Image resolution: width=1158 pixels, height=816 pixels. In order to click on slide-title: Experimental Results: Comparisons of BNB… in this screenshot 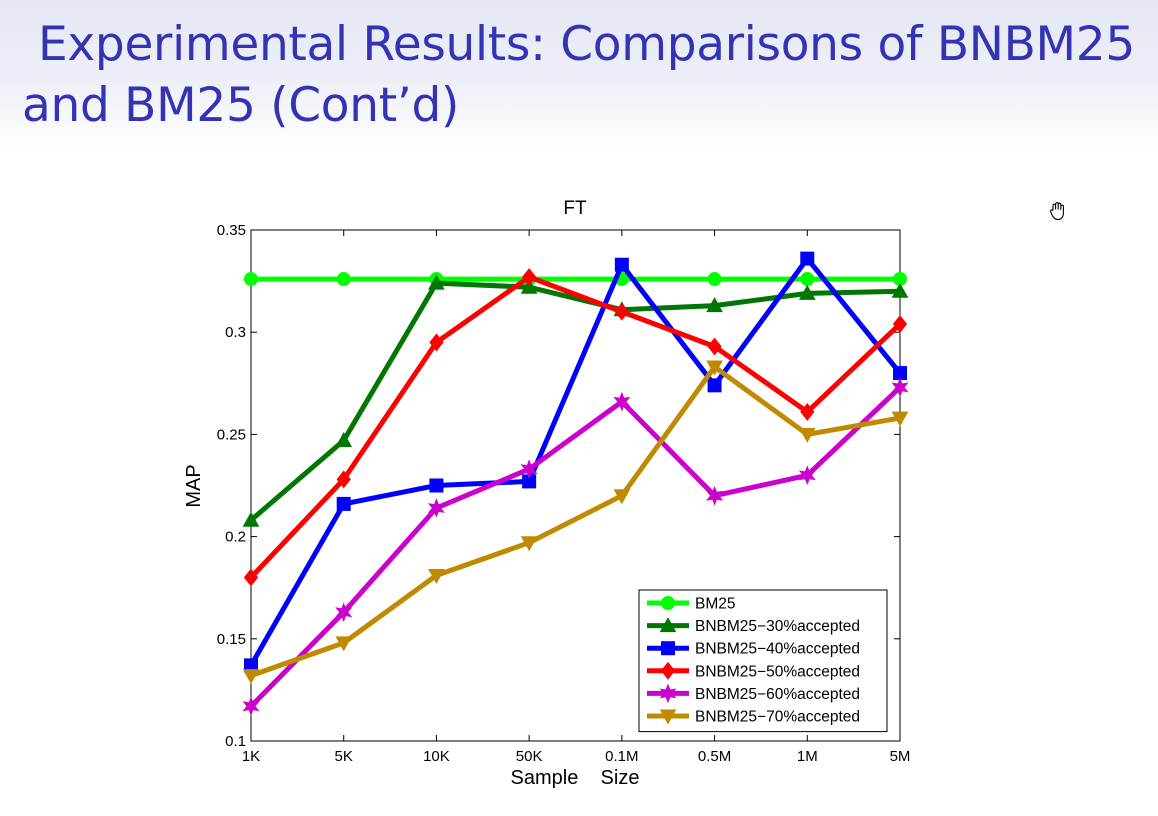, I will do `click(579, 75)`.